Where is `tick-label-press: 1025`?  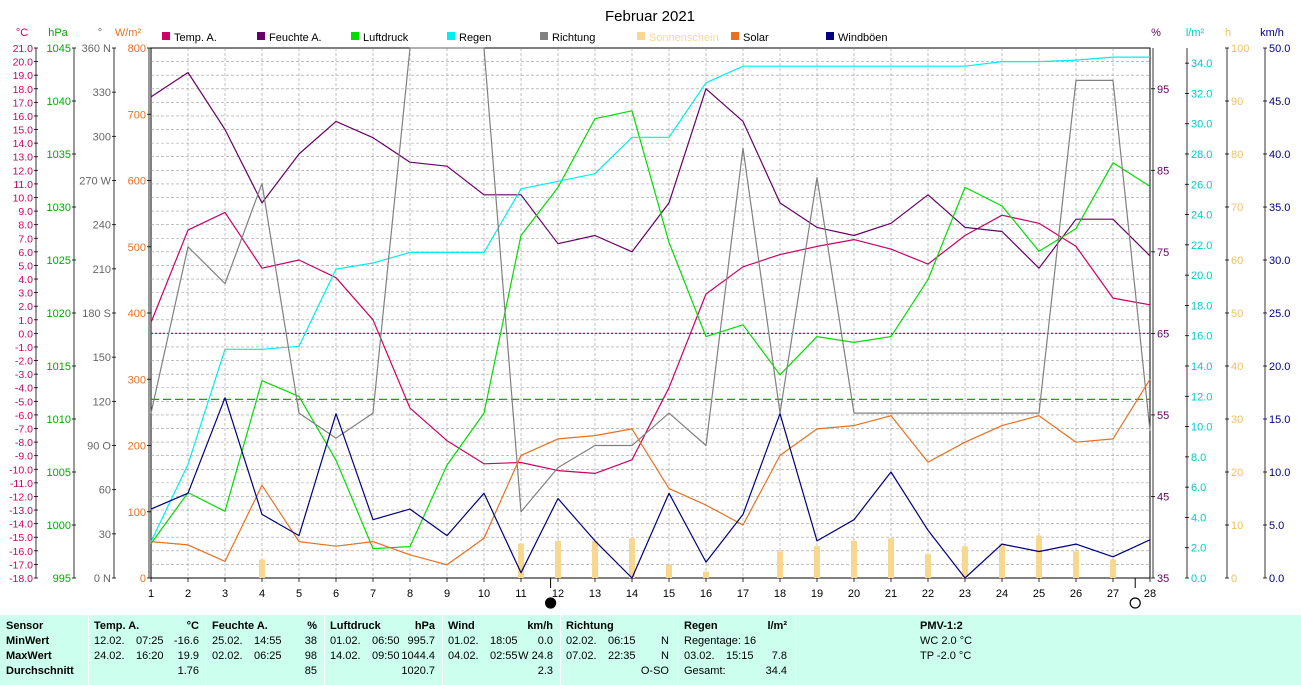 tick-label-press: 1025 is located at coordinates (59, 261).